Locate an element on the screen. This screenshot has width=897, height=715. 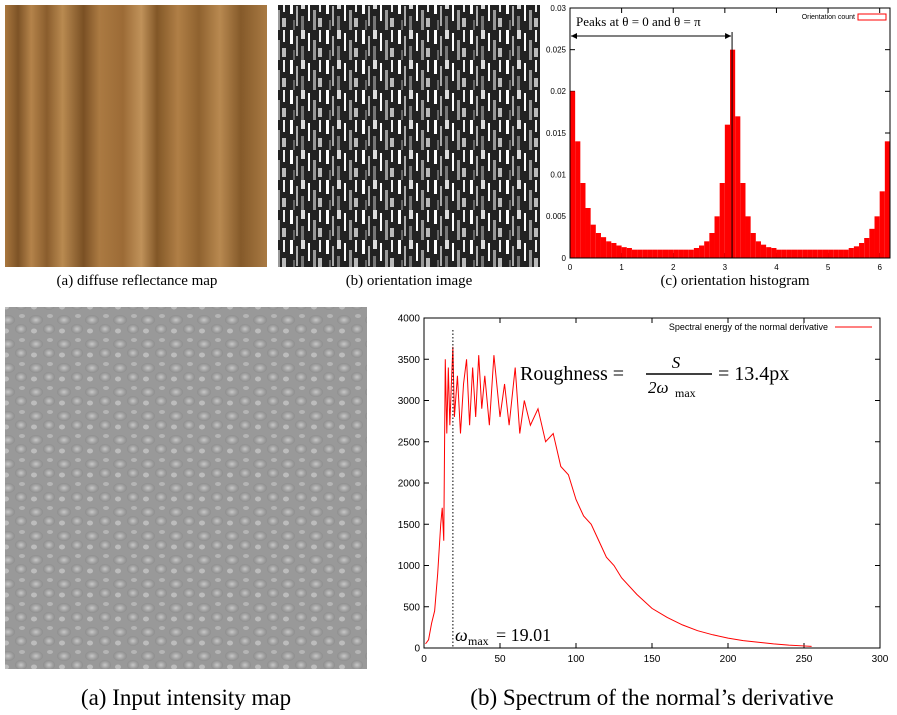
x-tick-label: 2 is located at coordinates (673, 267).